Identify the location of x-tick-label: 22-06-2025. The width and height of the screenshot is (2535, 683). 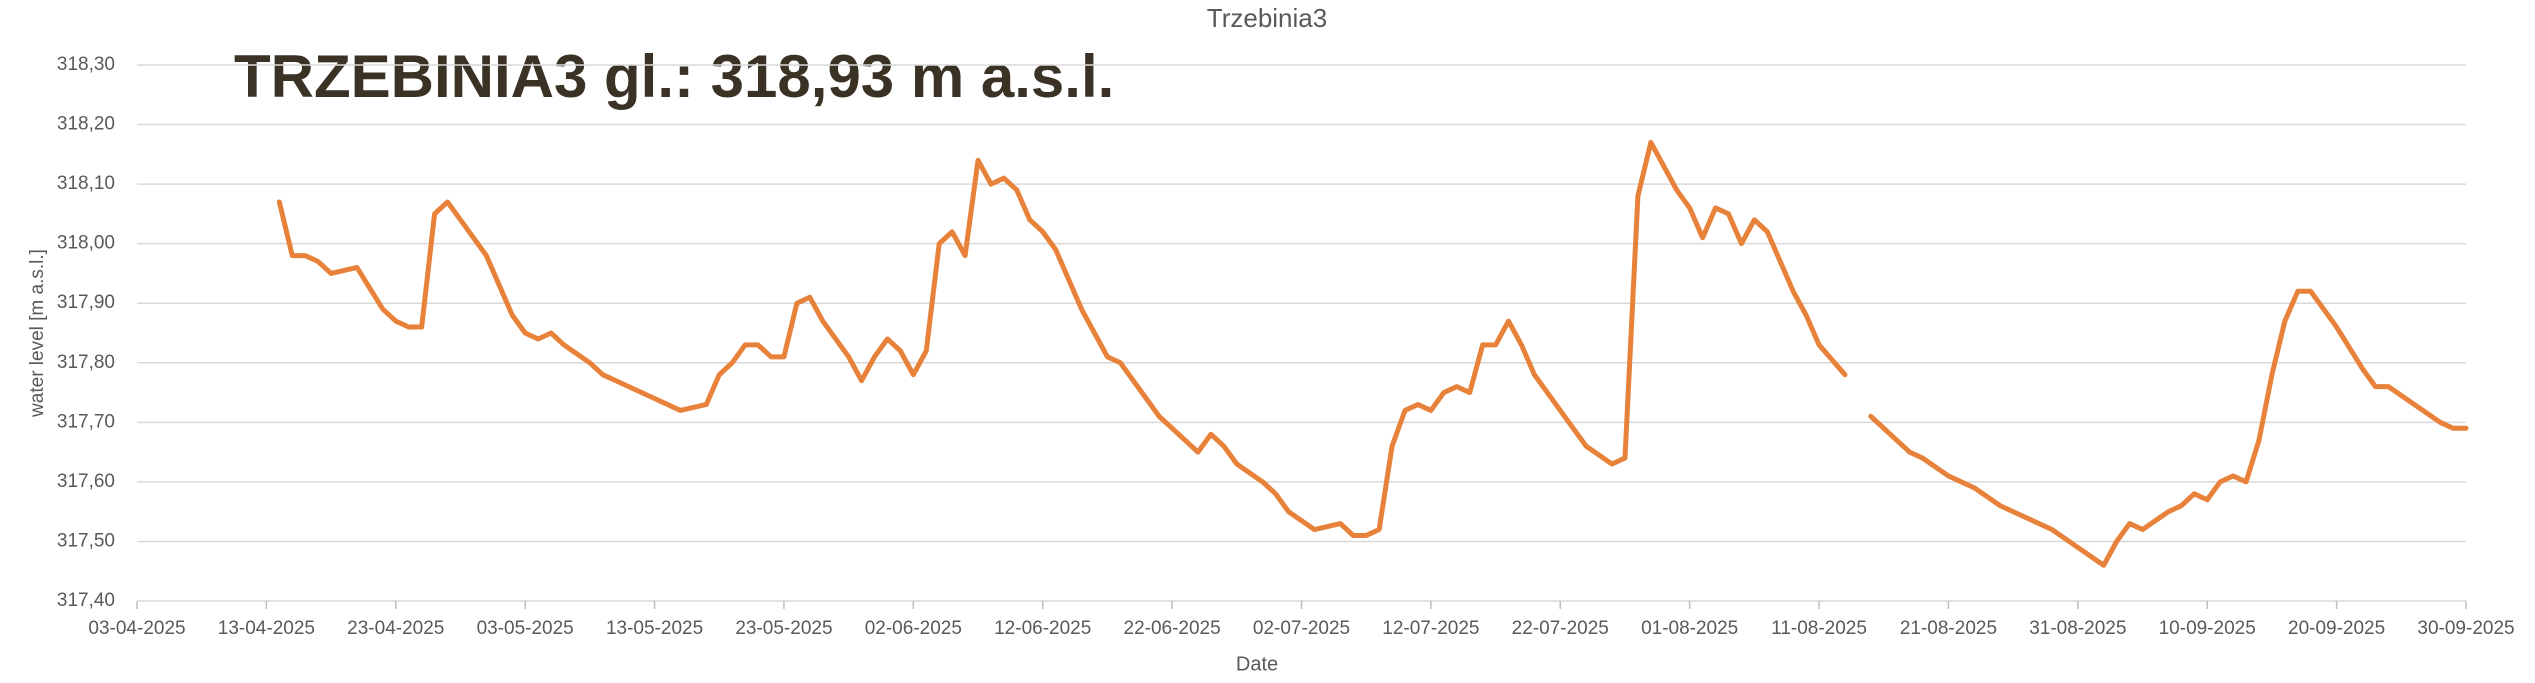
(1172, 628).